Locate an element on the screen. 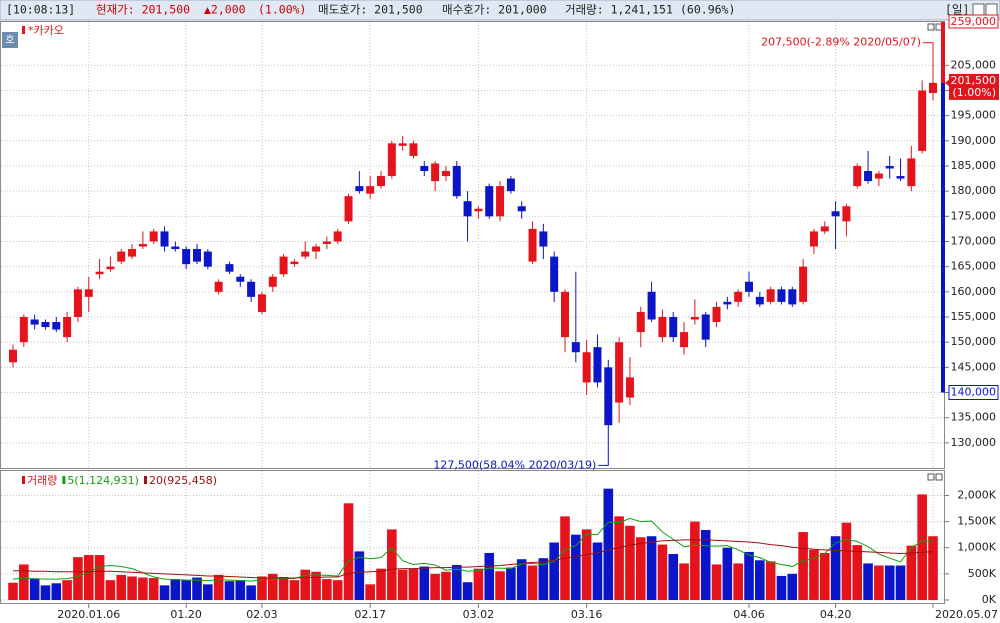 Image resolution: width=1000 pixels, height=623 pixels. side-tab-label: 호 is located at coordinates (9, 40).